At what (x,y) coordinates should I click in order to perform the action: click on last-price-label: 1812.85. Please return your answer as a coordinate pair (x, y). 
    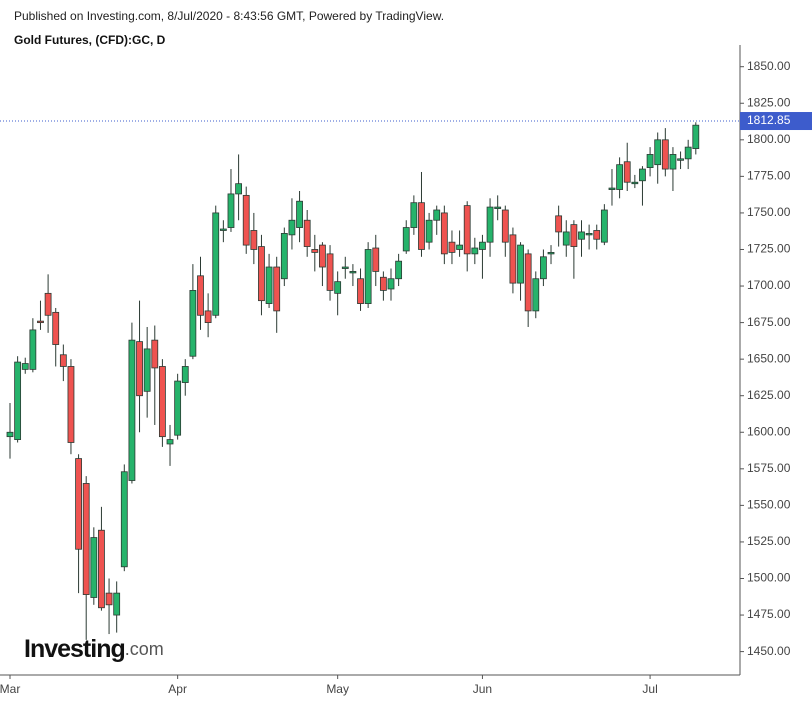
    Looking at the image, I should click on (769, 120).